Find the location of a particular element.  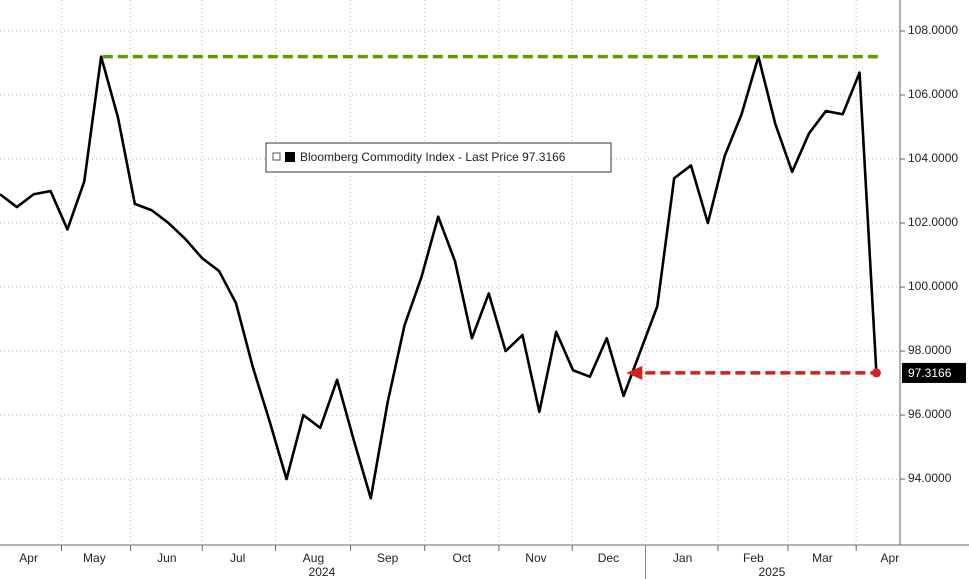

x-tick-label: Dec is located at coordinates (608, 558).